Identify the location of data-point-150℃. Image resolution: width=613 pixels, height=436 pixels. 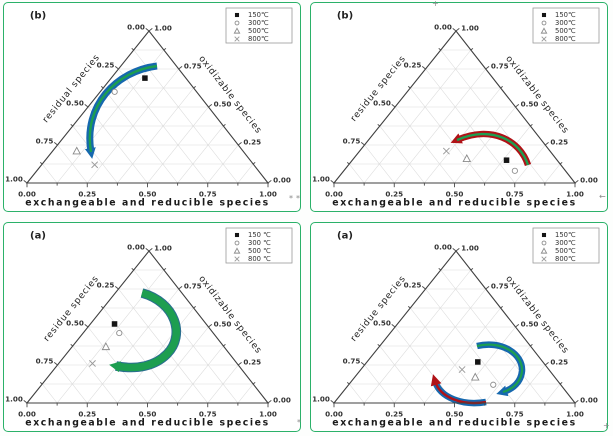
(506, 160).